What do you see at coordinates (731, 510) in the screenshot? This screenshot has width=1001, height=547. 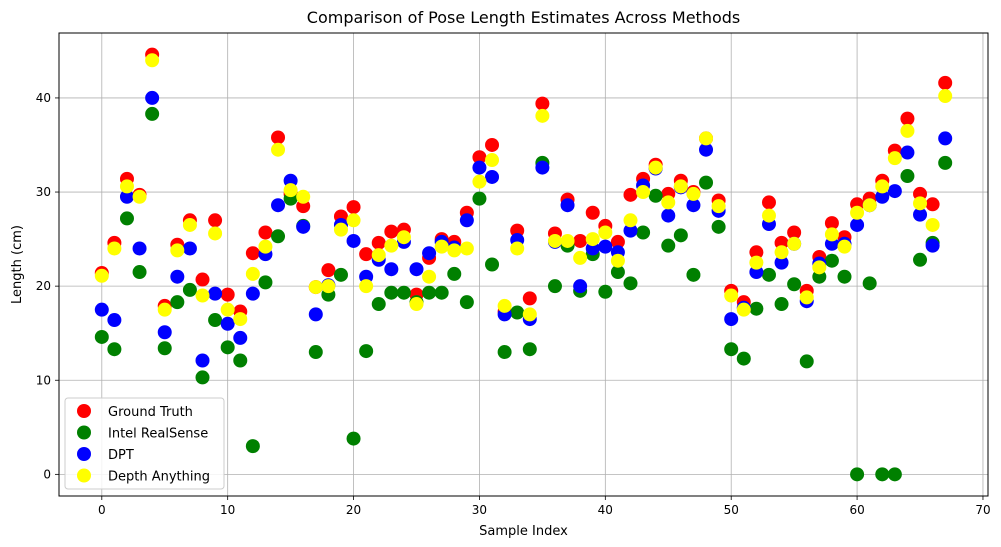 I see `x-tick-label: 50` at bounding box center [731, 510].